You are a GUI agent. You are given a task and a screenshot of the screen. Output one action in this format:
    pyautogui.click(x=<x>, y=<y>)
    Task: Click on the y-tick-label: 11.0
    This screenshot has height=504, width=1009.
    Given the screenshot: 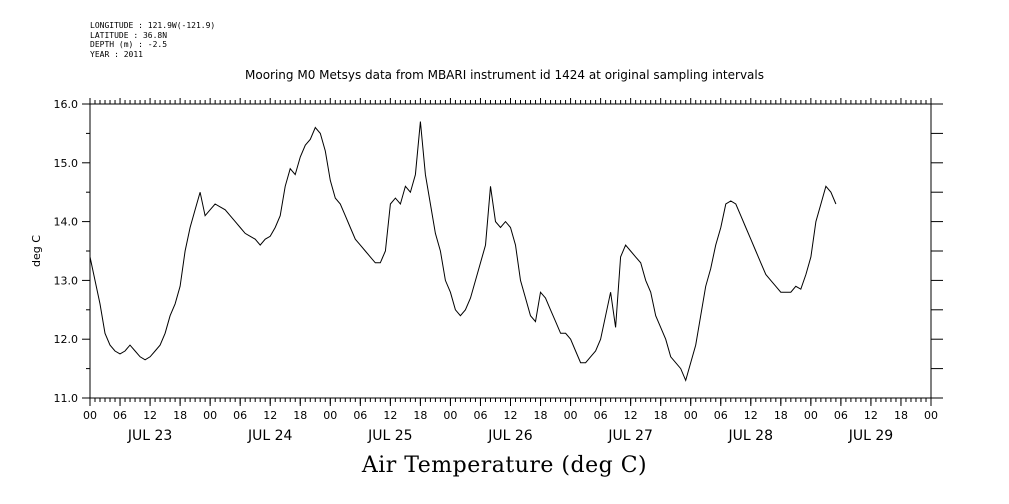 What is the action you would take?
    pyautogui.click(x=66, y=398)
    